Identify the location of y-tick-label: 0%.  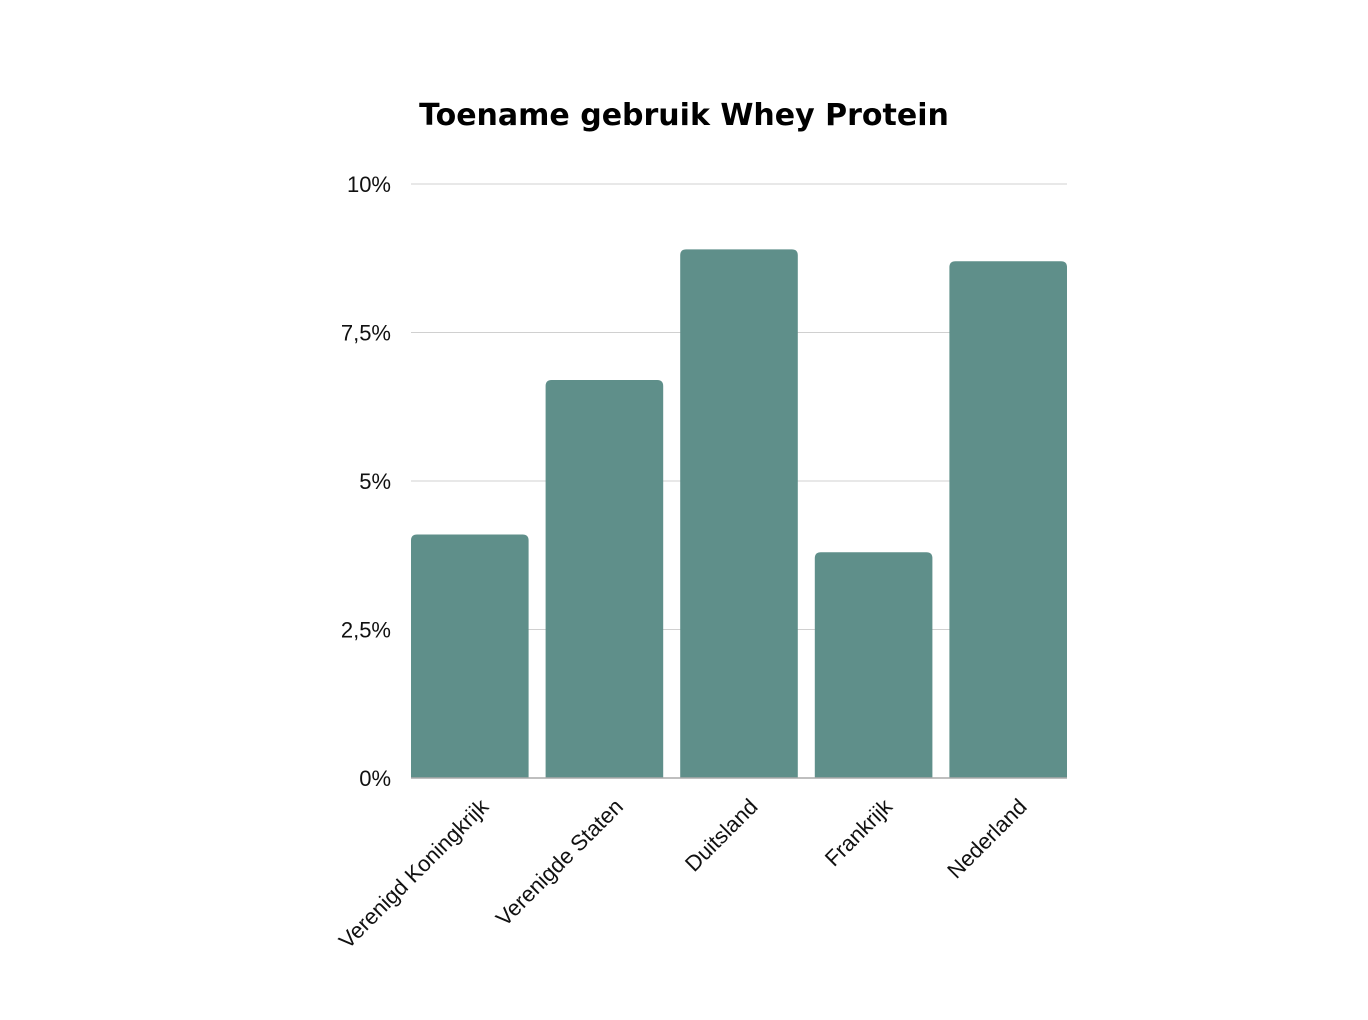
(375, 778).